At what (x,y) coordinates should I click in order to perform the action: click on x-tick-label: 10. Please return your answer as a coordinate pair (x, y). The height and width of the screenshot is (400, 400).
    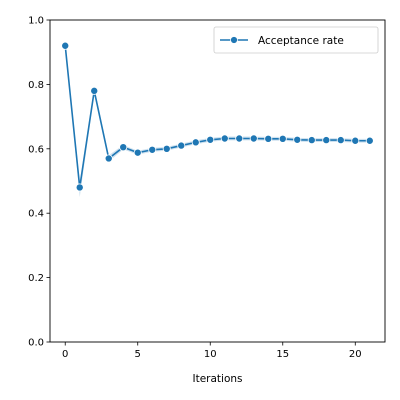
    Looking at the image, I should click on (210, 354).